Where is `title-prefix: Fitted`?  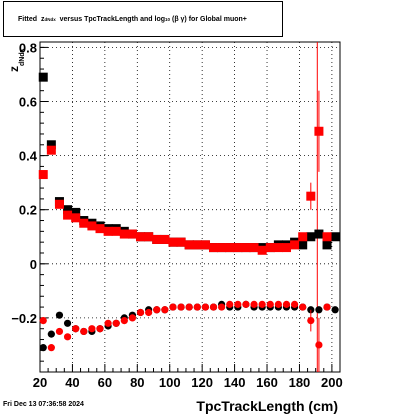
title-prefix: Fitted is located at coordinates (28, 19).